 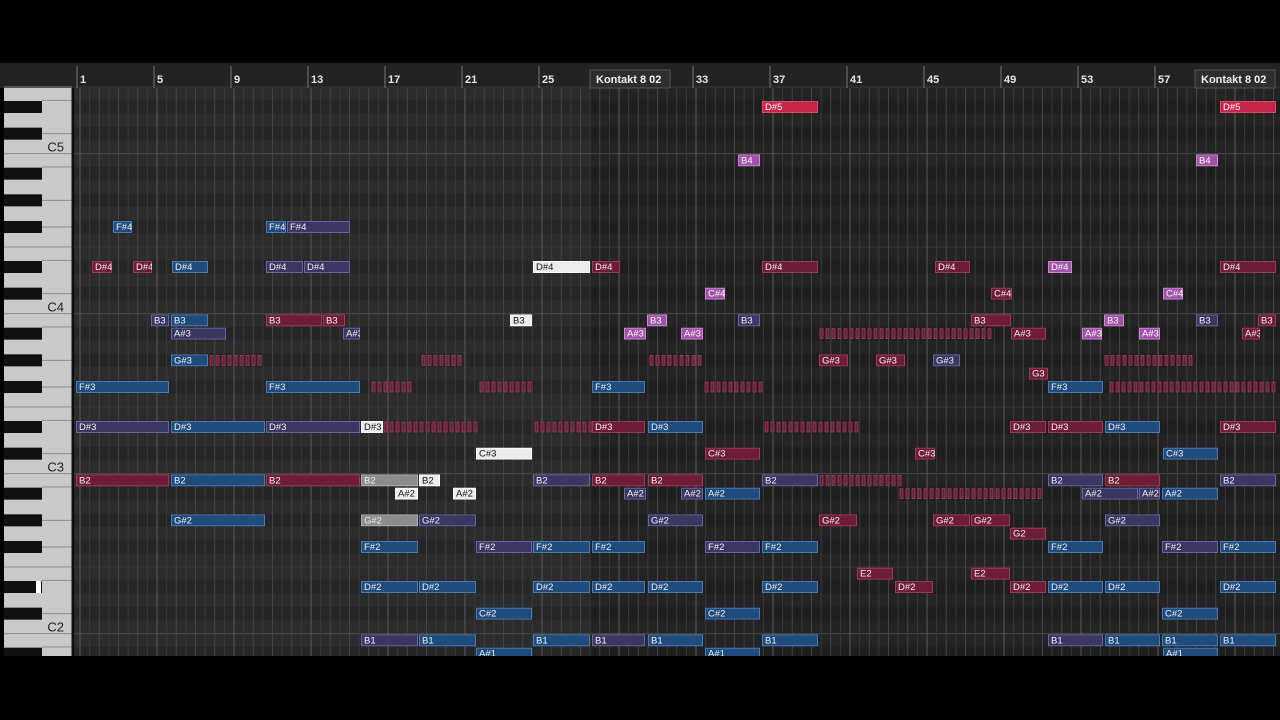 What do you see at coordinates (1207, 160) in the screenshot?
I see `note: B4` at bounding box center [1207, 160].